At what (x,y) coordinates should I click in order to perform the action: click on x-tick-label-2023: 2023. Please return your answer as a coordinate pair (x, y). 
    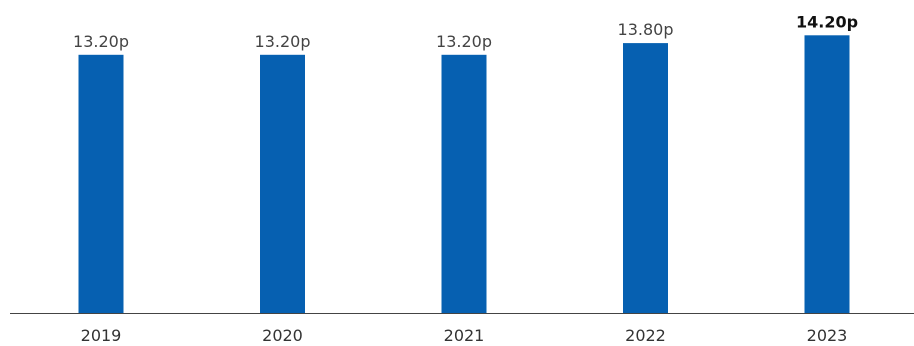
    Looking at the image, I should click on (827, 335).